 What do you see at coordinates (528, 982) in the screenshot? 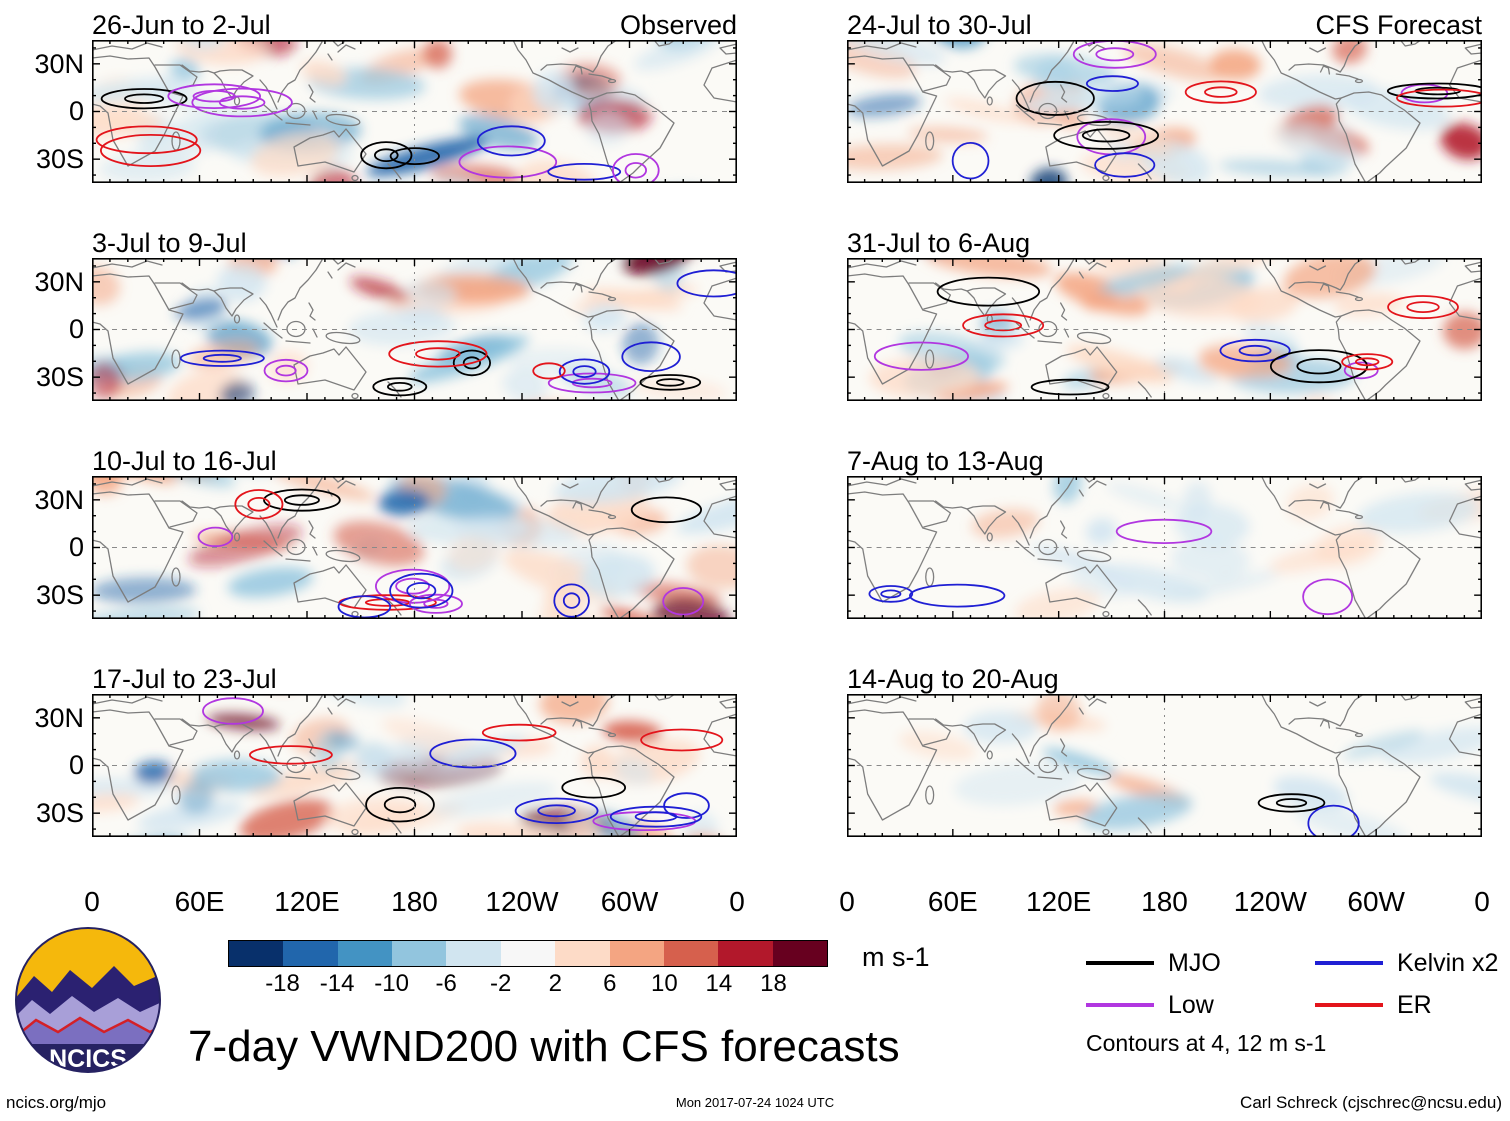
I see `colorbar-labels: -18 -14 -10 -6 -2 2 6 10 14 18` at bounding box center [528, 982].